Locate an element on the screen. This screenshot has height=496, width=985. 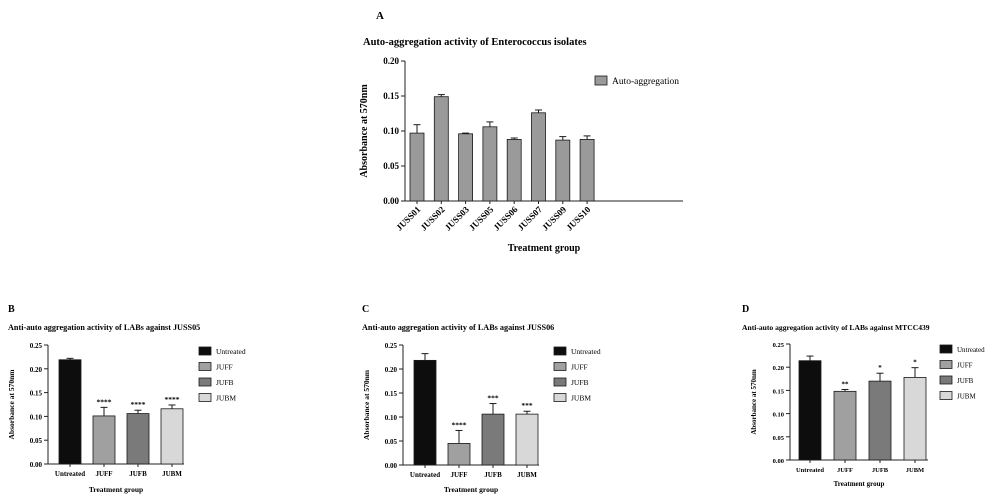
legend-label: Auto-aggregation is located at coordinates (645, 82).